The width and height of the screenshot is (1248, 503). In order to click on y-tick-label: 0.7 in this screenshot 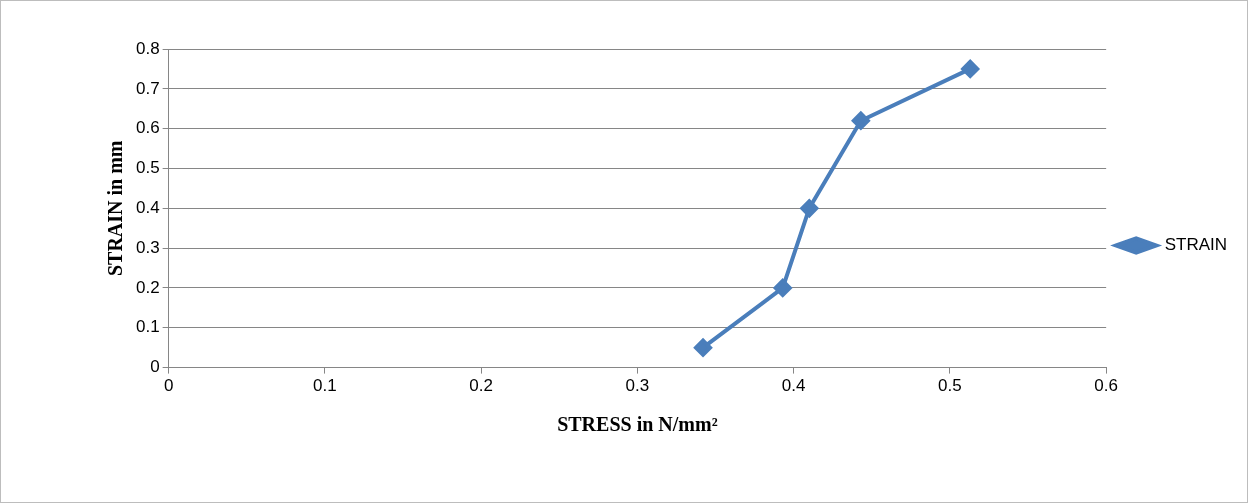, I will do `click(147, 88)`.